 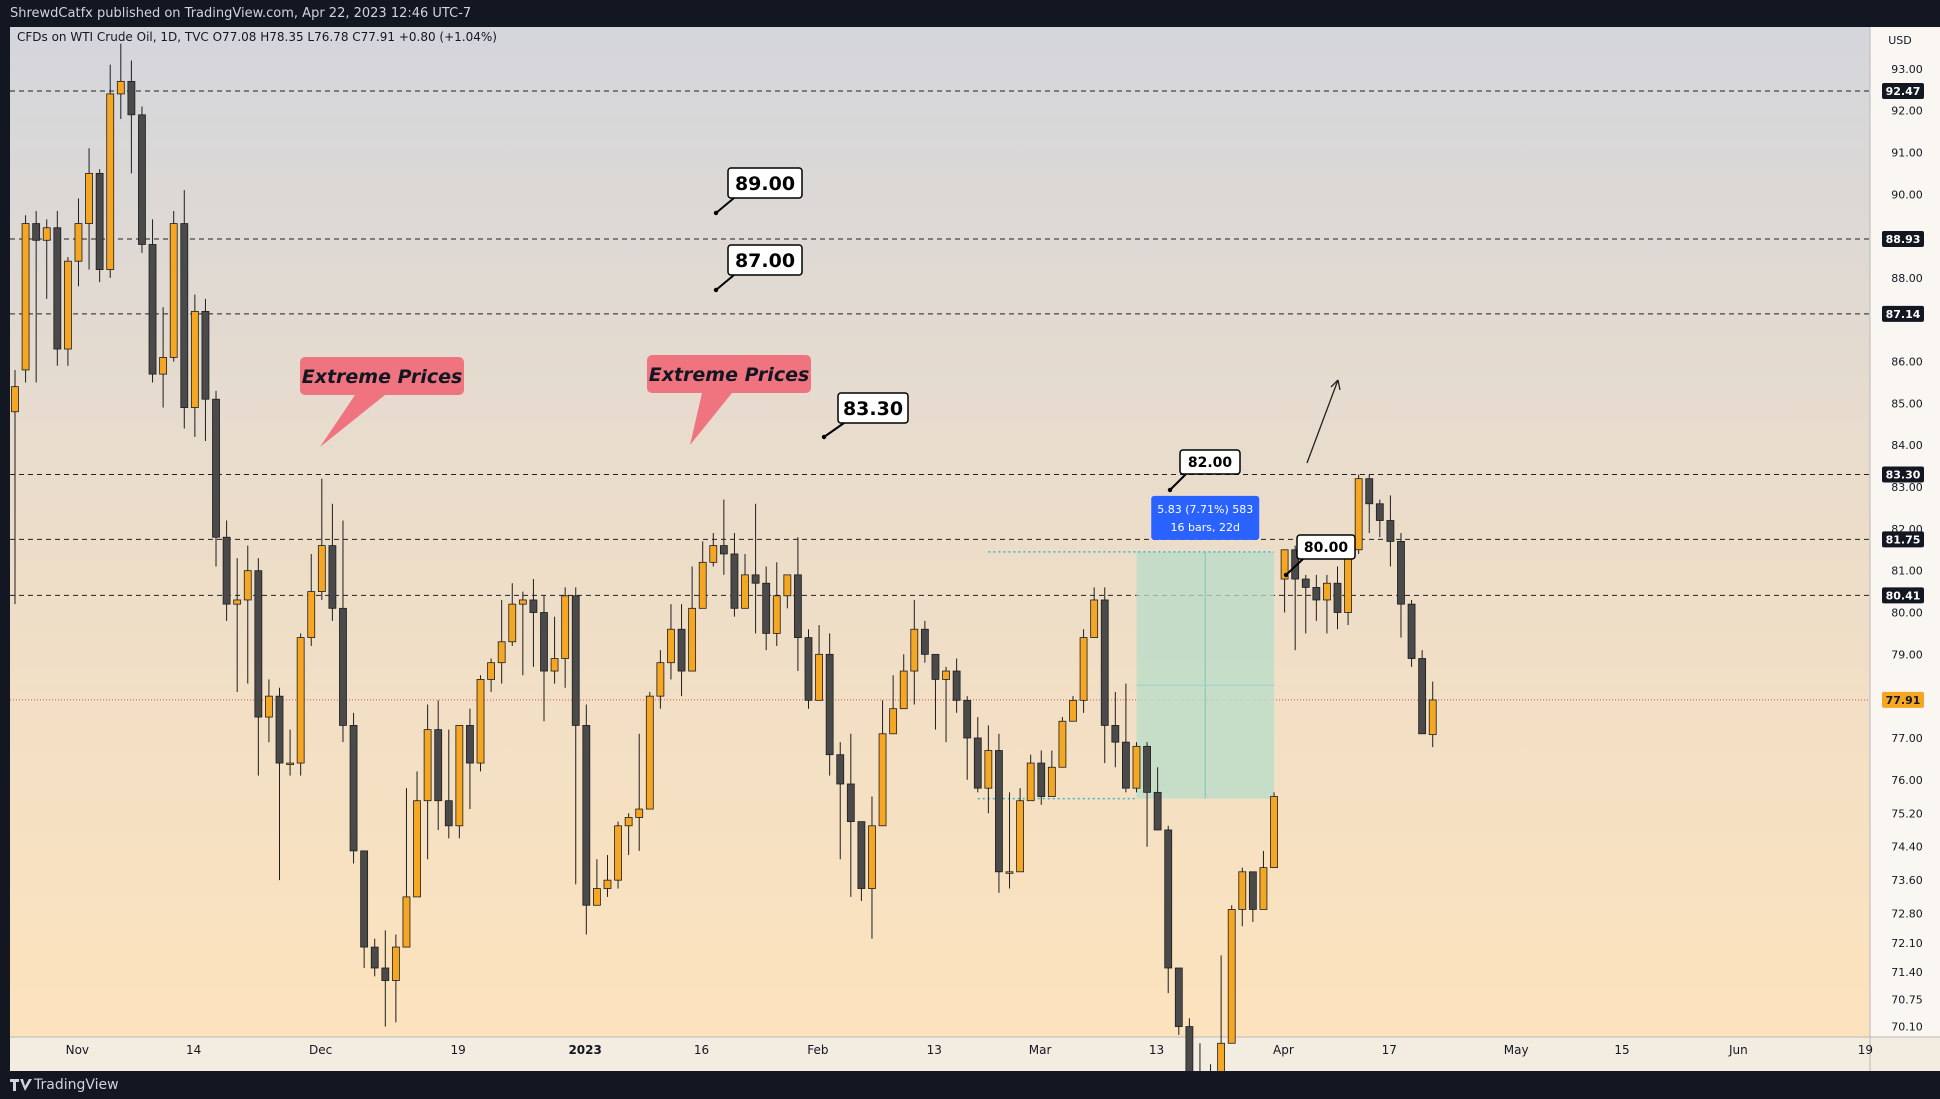 What do you see at coordinates (1907, 445) in the screenshot?
I see `y-tick-8: 84.00` at bounding box center [1907, 445].